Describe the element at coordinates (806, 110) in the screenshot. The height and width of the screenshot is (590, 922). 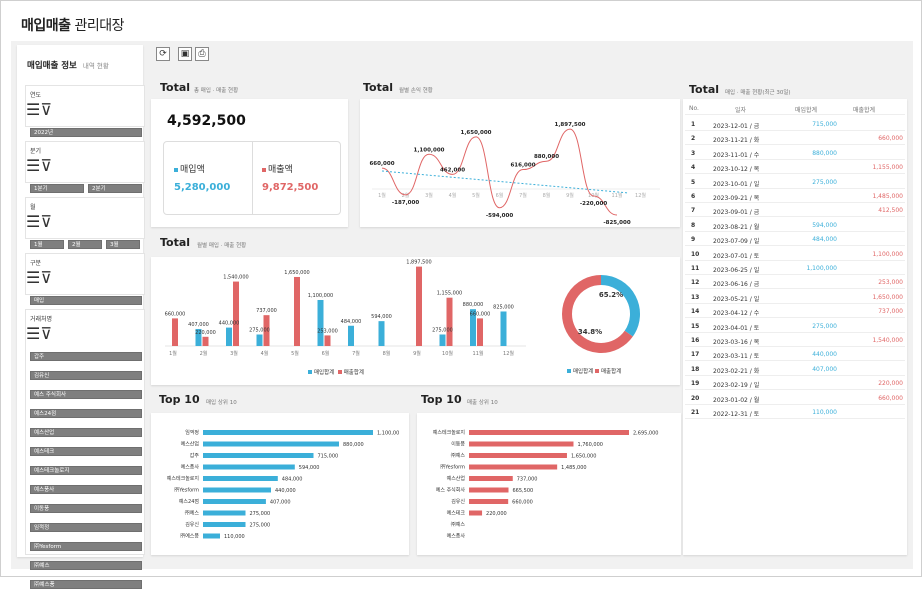
I see `column-header: 매입합계` at that location.